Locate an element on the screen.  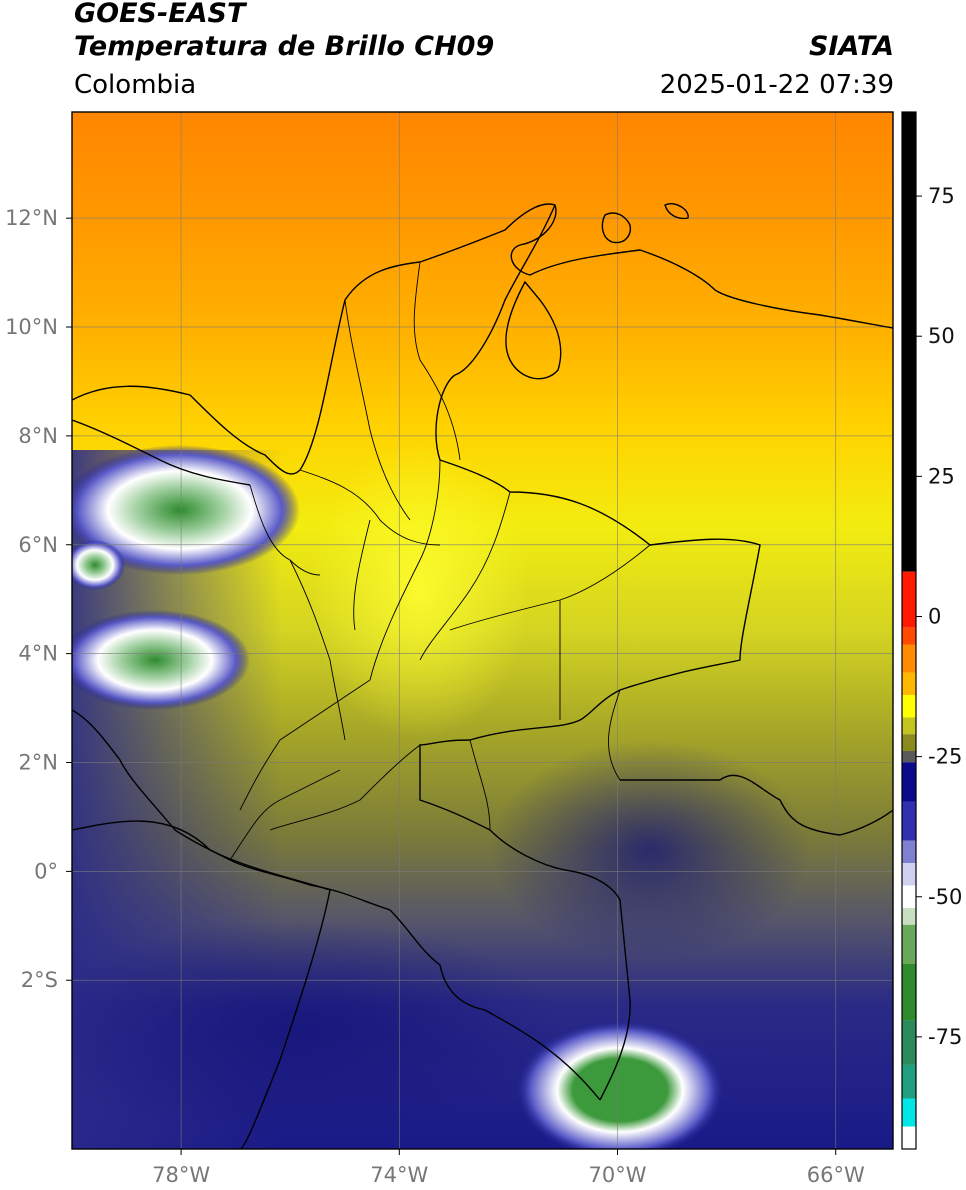
longitude-labels: 78°W 74°W 70°W 66°W is located at coordinates (508, 1168).